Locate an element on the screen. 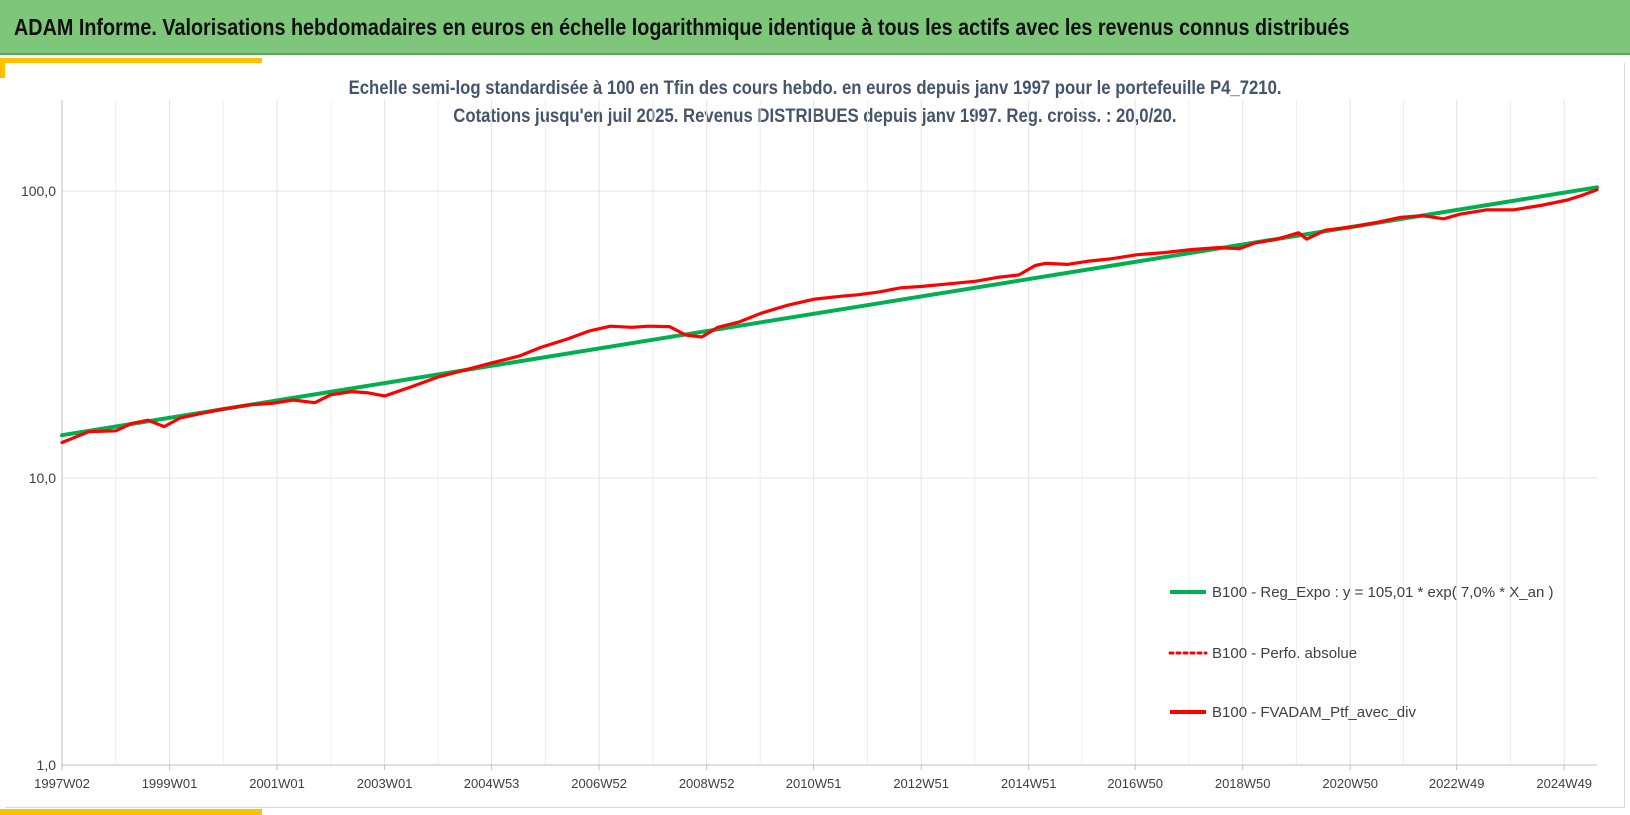 Image resolution: width=1630 pixels, height=815 pixels. corner-accent-top is located at coordinates (131, 60).